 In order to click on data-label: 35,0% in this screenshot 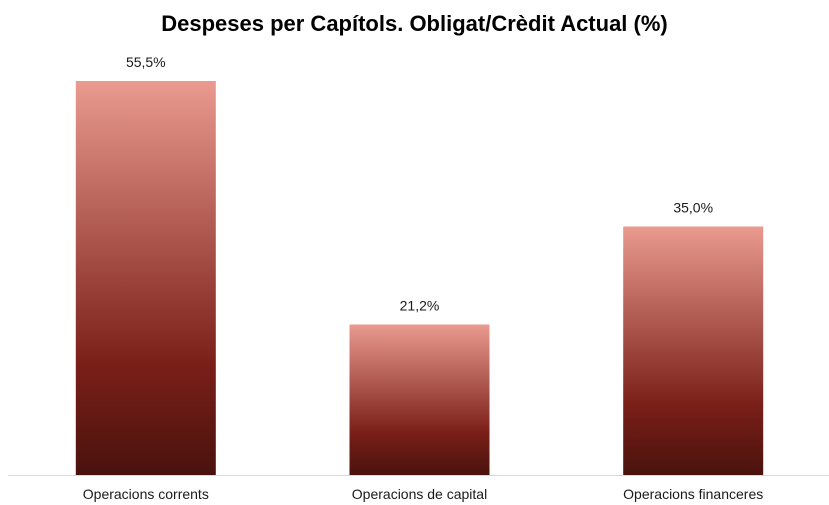, I will do `click(693, 208)`.